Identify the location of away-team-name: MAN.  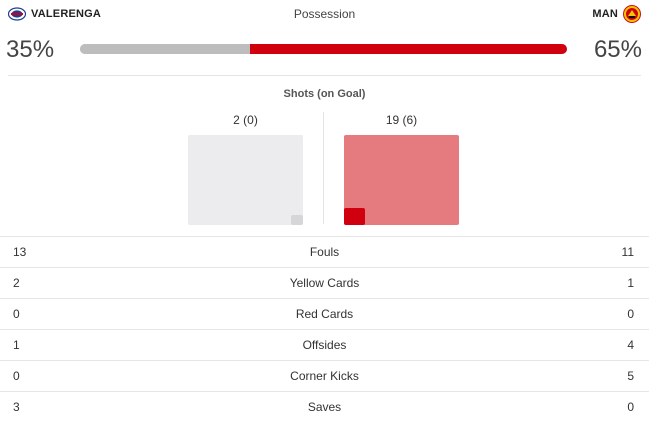
(605, 14).